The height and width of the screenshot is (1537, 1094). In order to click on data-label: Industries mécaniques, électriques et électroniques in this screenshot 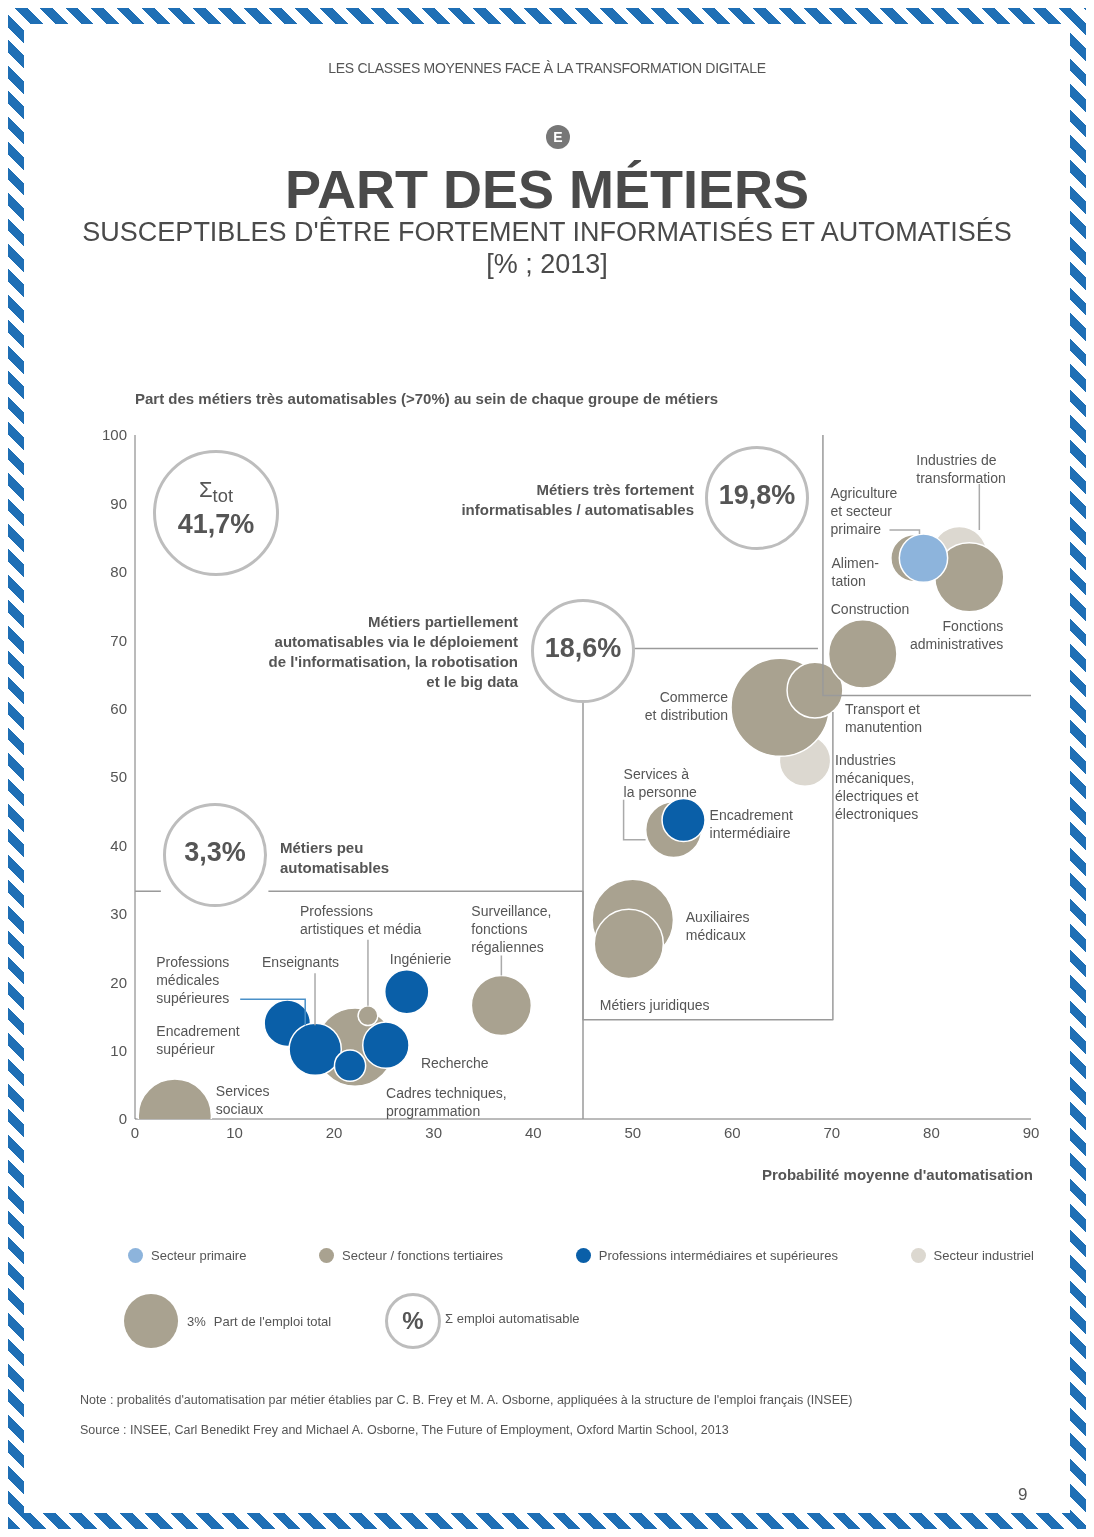, I will do `click(877, 786)`.